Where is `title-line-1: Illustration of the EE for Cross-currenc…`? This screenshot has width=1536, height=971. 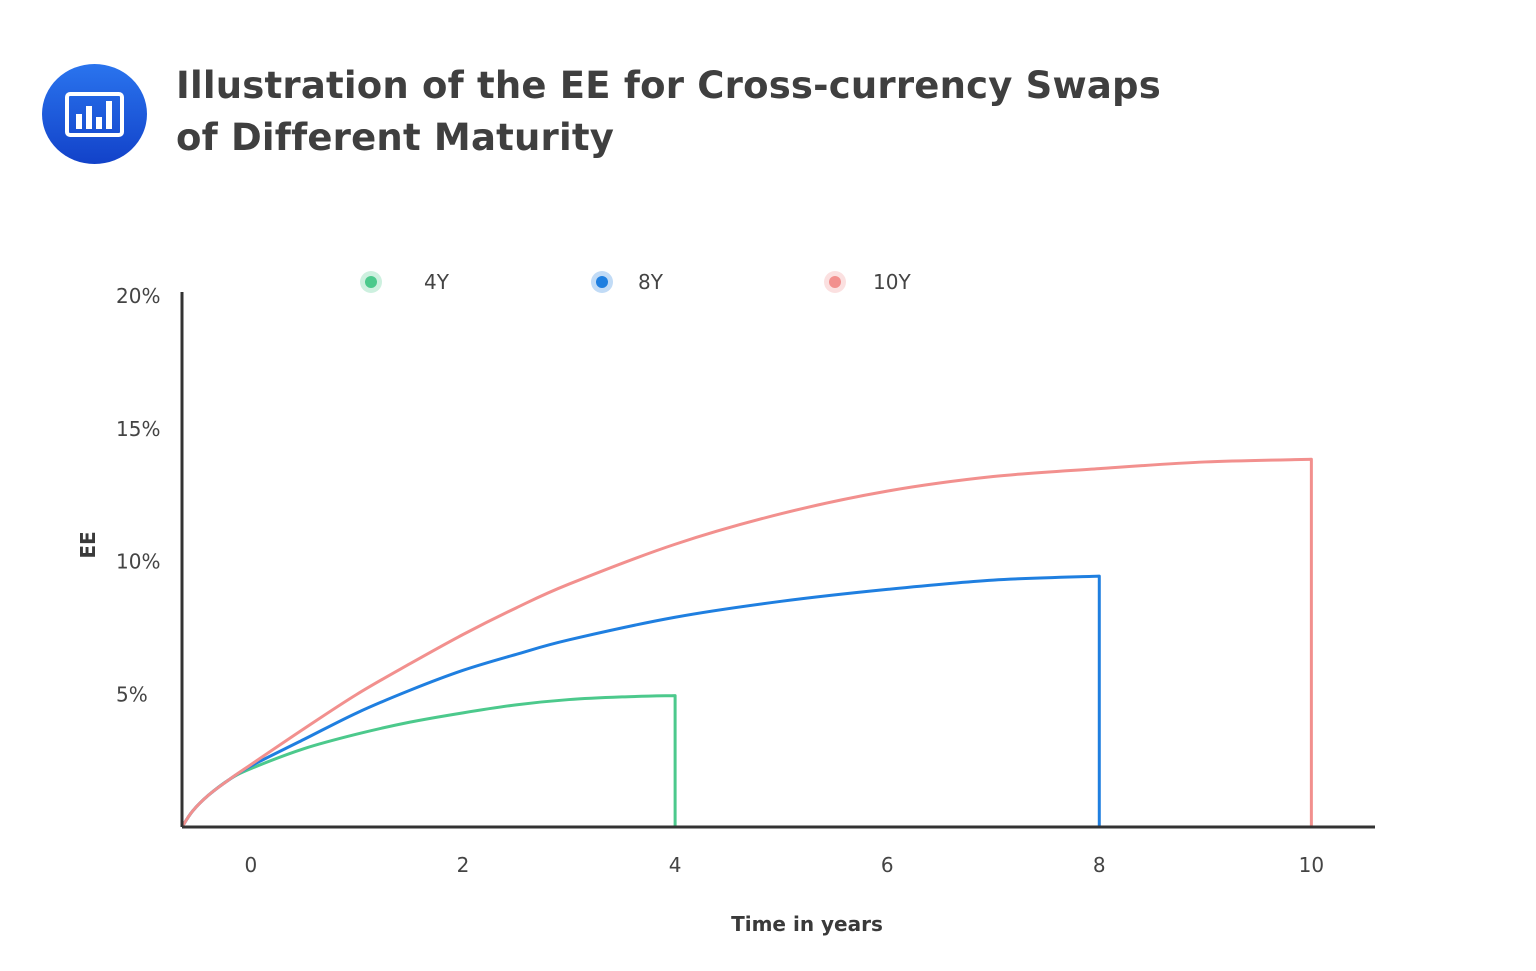 title-line-1: Illustration of the EE for Cross-currenc… is located at coordinates (668, 85).